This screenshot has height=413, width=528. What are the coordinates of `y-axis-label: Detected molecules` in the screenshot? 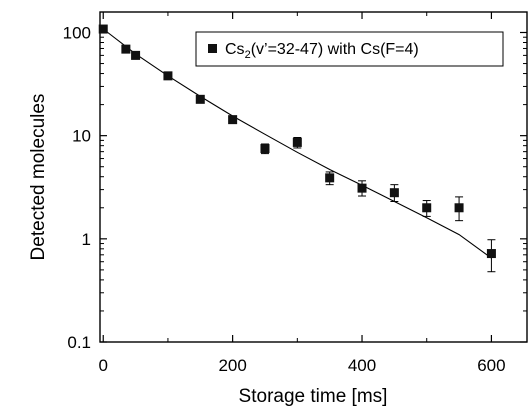 It's located at (38, 177).